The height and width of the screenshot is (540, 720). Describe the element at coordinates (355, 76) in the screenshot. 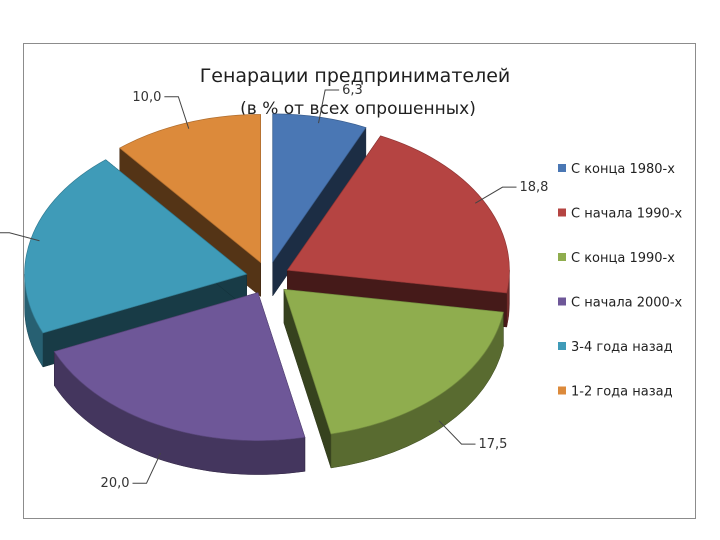

I see `chart-title: Генарации предпринимателей` at that location.